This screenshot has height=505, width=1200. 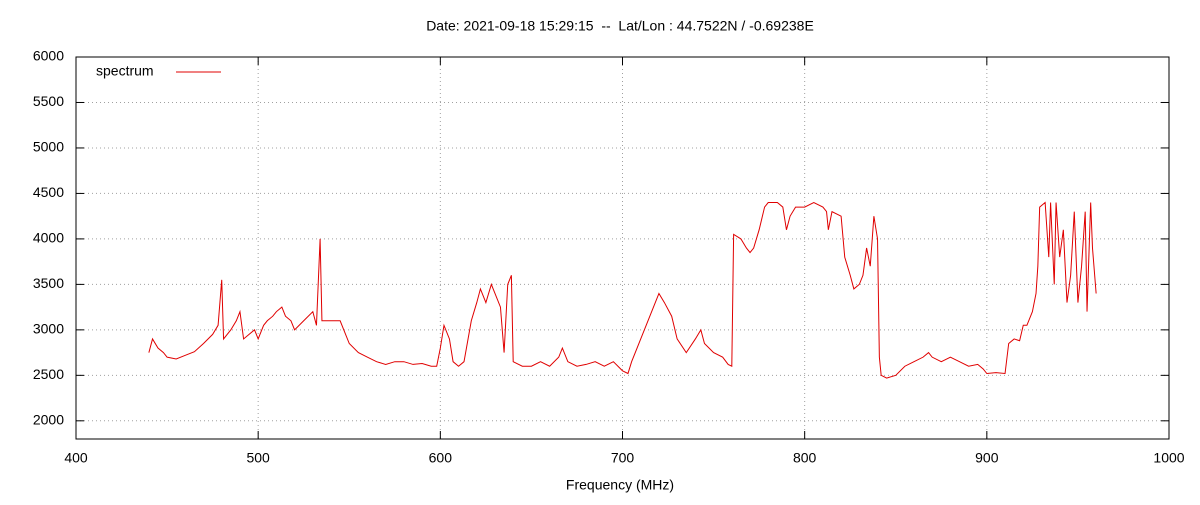 I want to click on x-tick-label: 500, so click(x=258, y=458).